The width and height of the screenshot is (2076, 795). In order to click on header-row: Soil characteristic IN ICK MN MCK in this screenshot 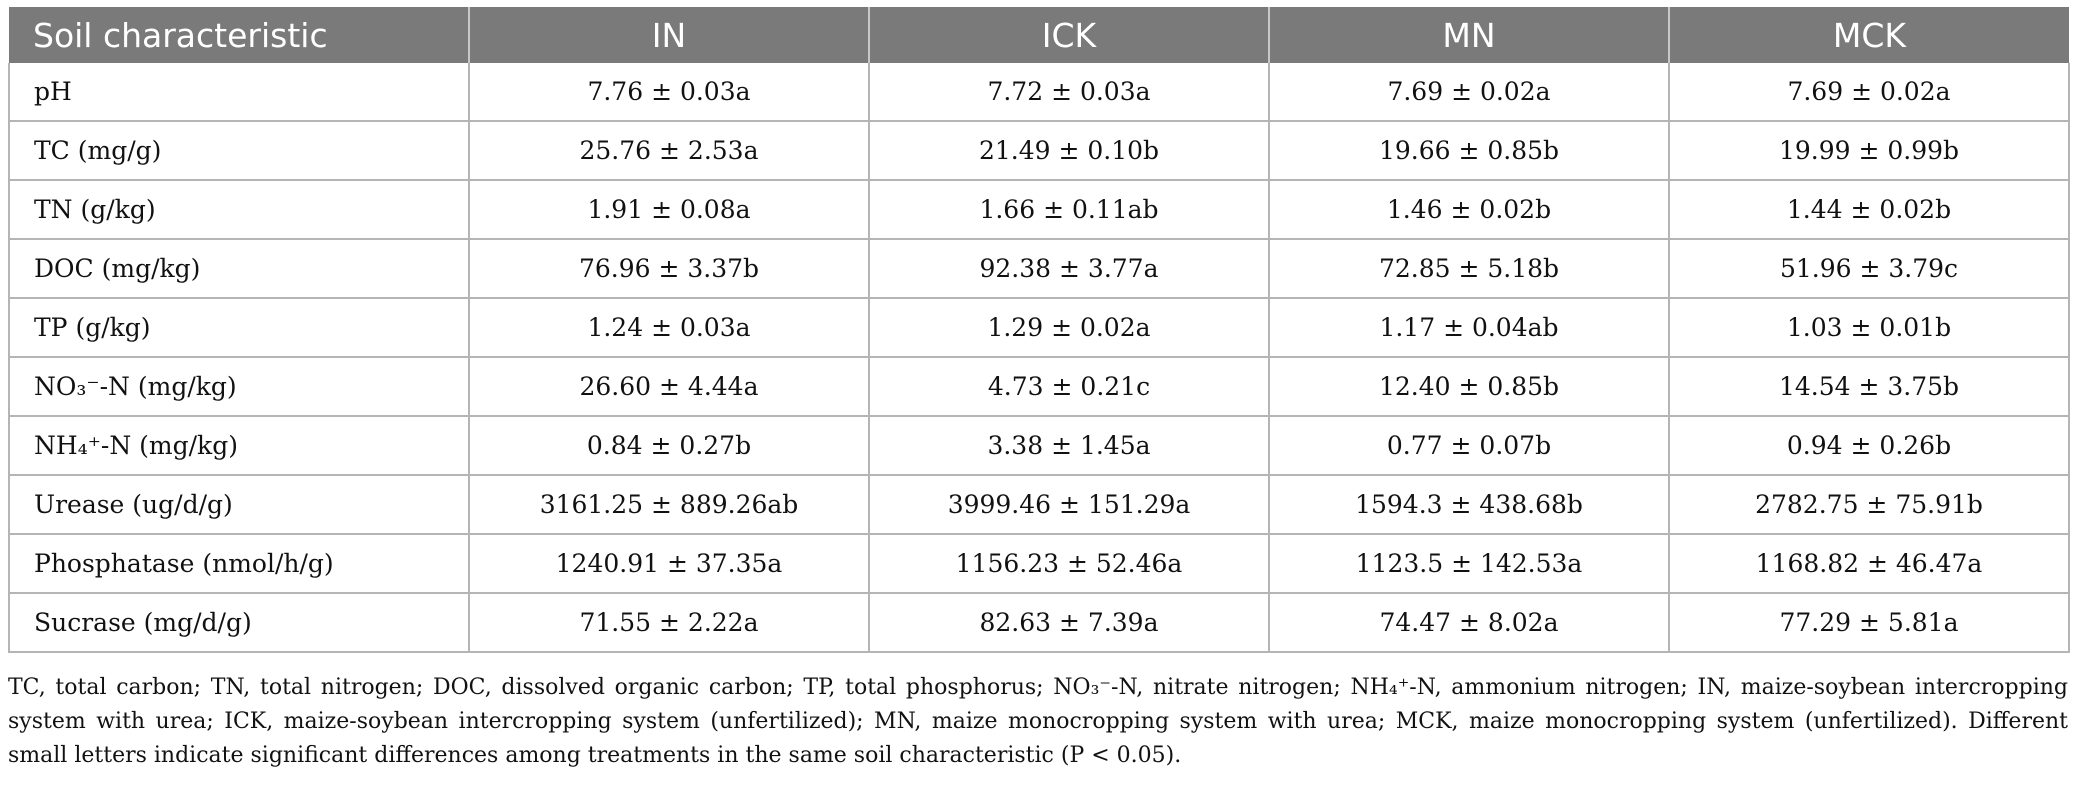, I will do `click(1039, 35)`.